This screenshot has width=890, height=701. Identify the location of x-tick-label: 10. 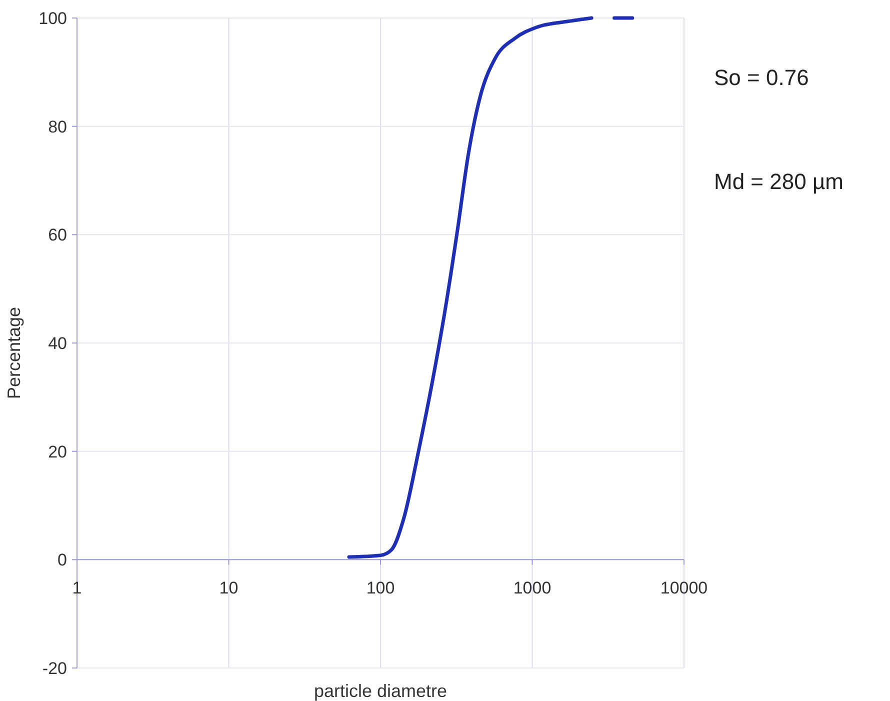
(228, 588).